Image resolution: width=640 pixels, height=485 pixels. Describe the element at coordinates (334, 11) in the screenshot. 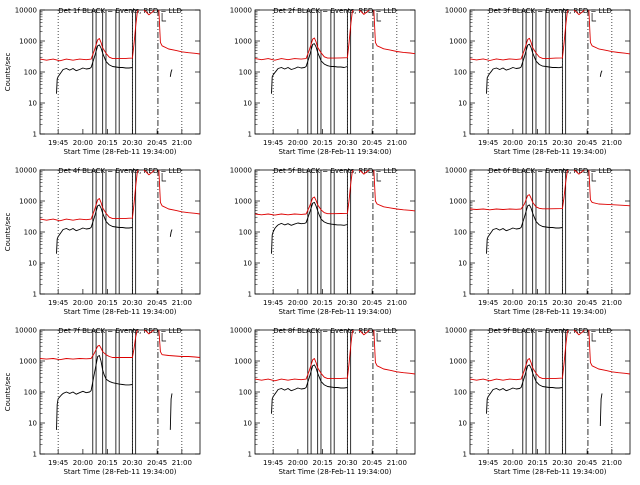

I see `panel-title: Det 2f BLACK = Events, RED = LLD` at that location.